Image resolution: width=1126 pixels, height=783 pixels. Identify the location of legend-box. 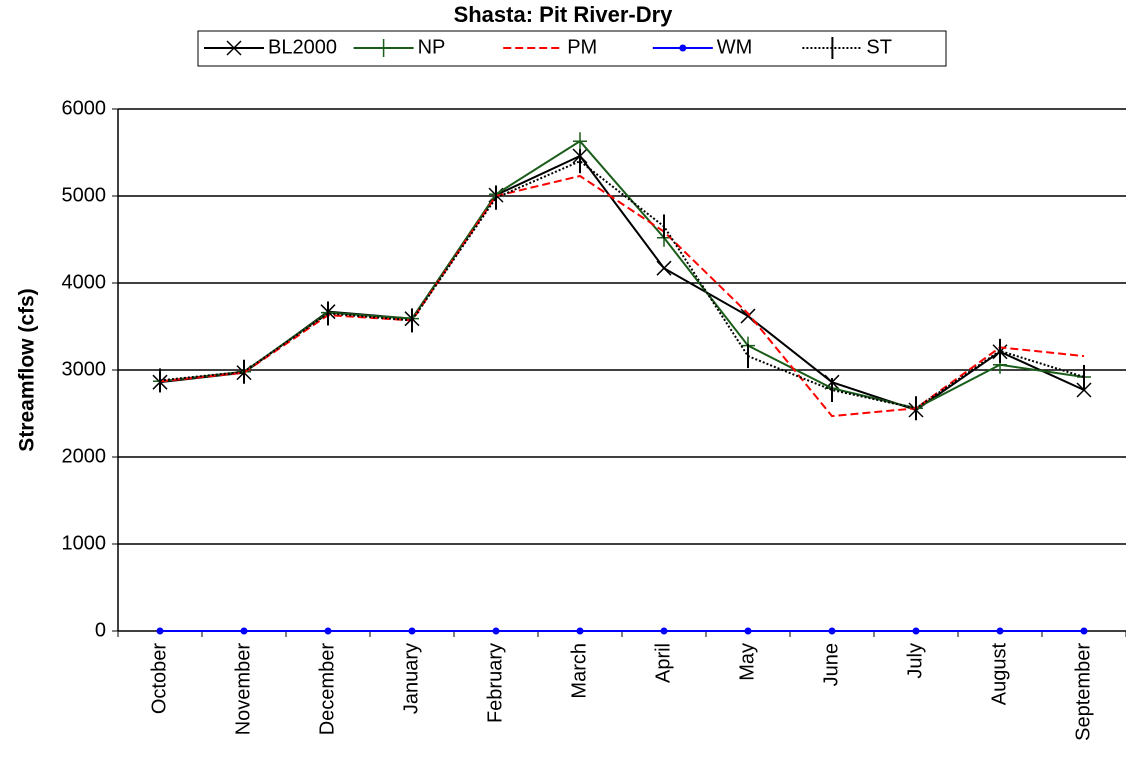
(572, 48).